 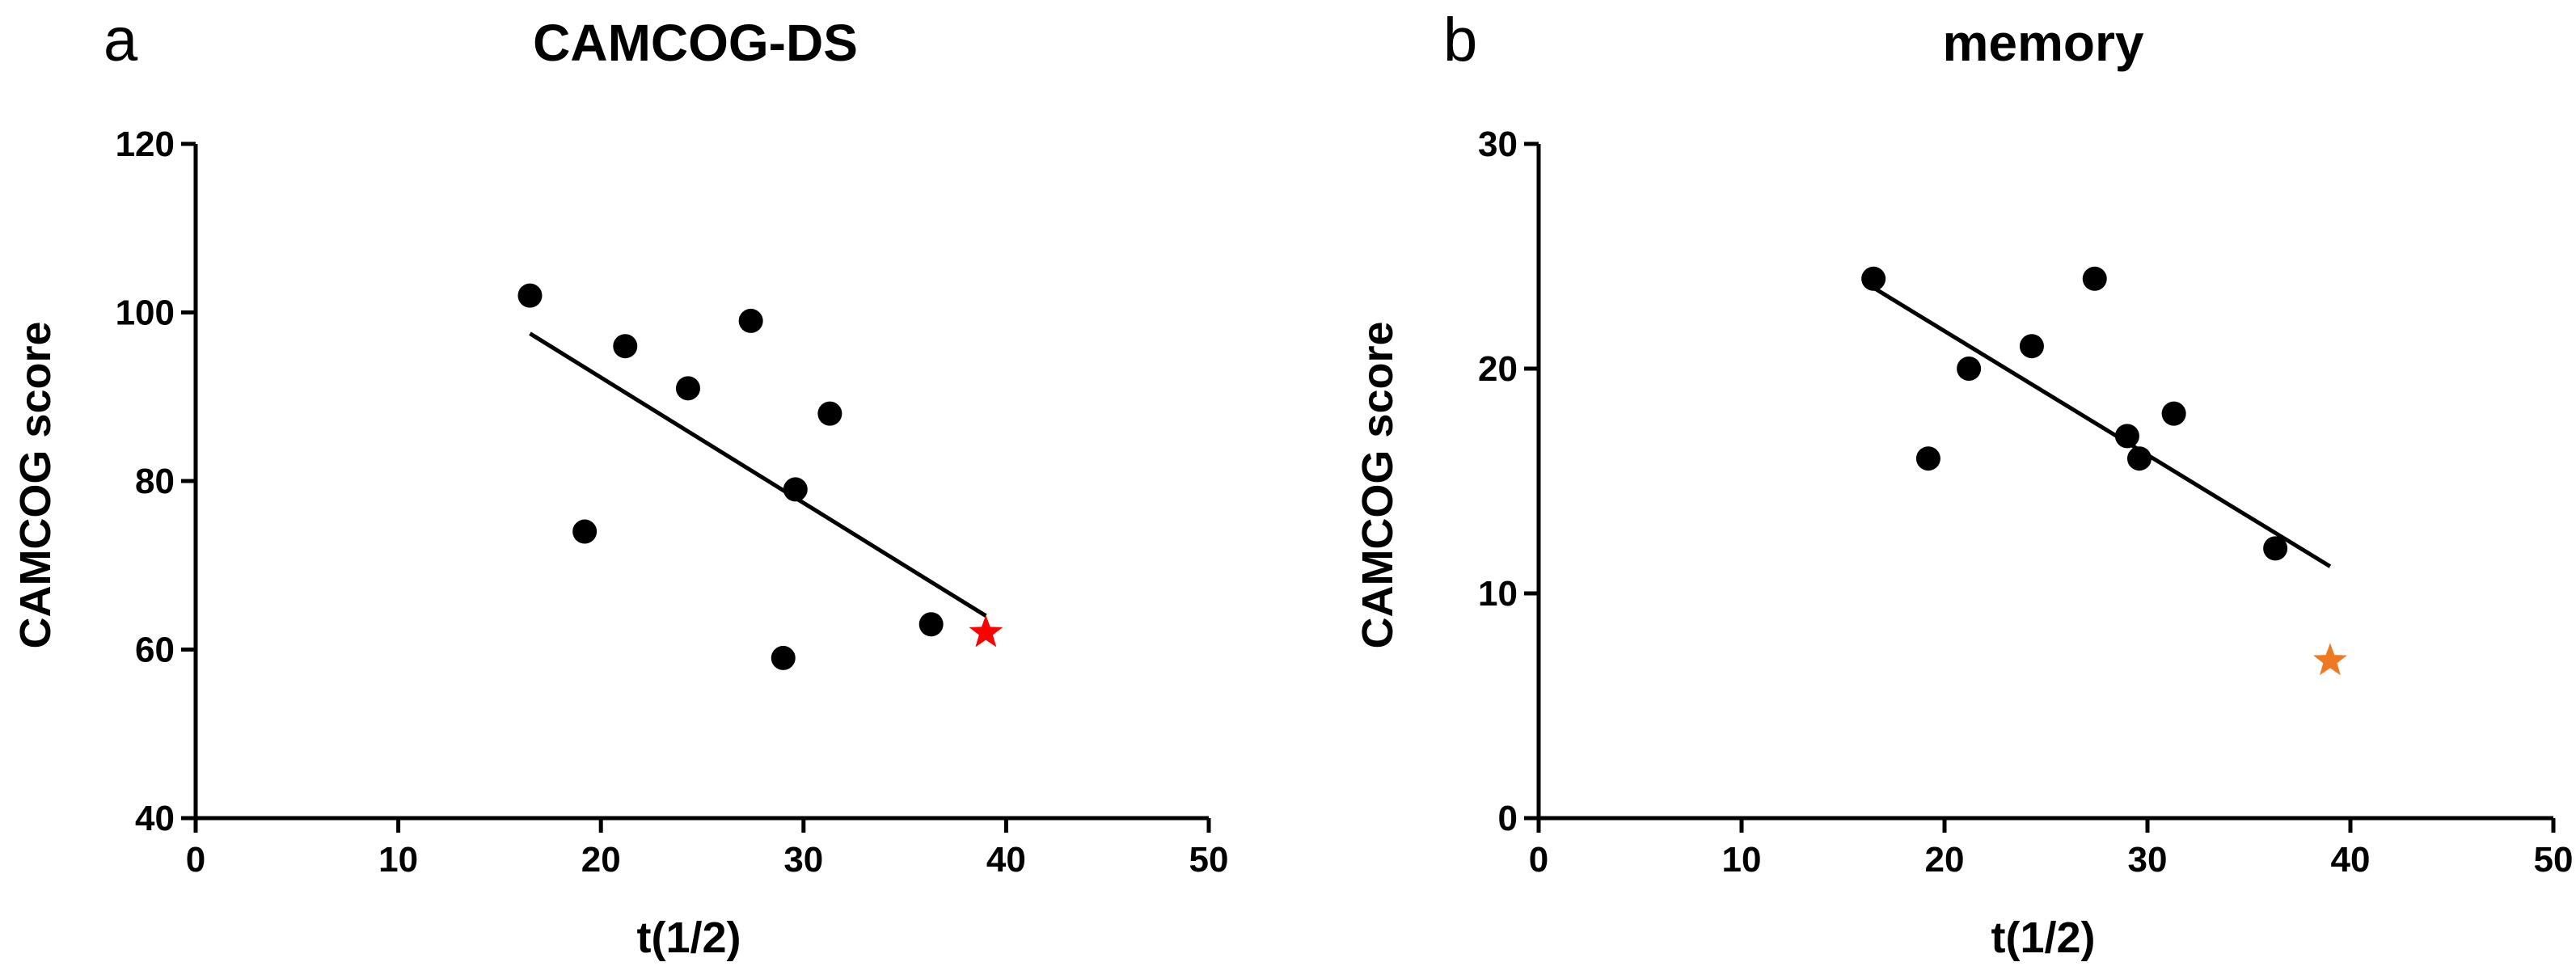 I want to click on panel-b-y-tick-label: 10, so click(x=1498, y=594).